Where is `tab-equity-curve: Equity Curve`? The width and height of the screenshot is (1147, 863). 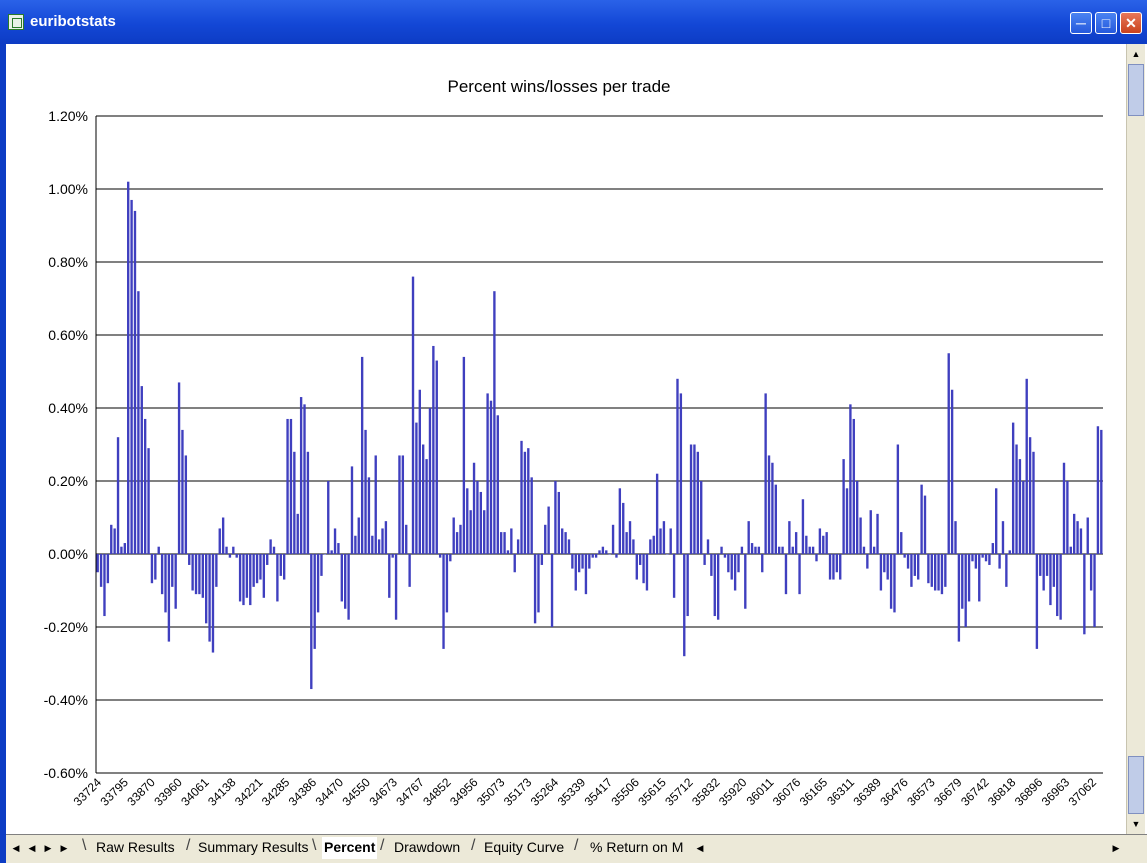
tab-equity-curve: Equity Curve is located at coordinates (524, 847).